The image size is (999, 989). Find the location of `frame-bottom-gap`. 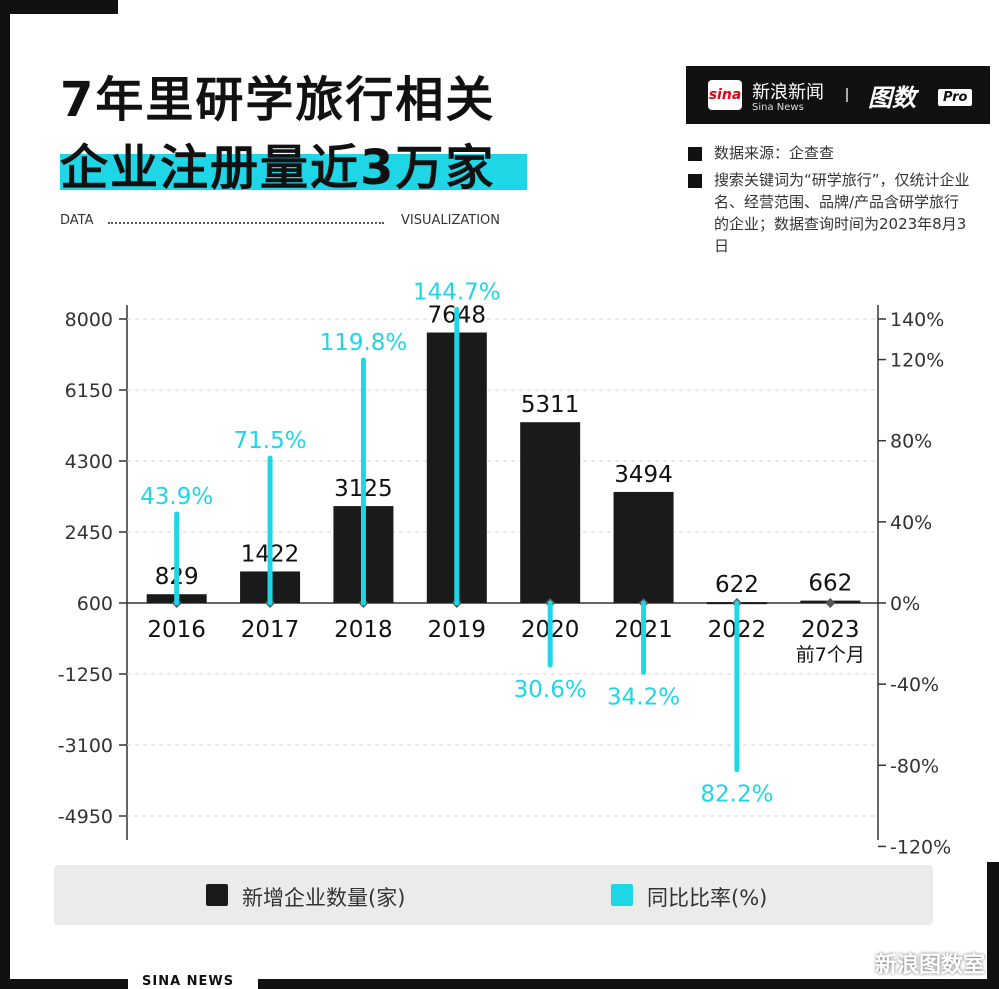

frame-bottom-gap is located at coordinates (193, 984).